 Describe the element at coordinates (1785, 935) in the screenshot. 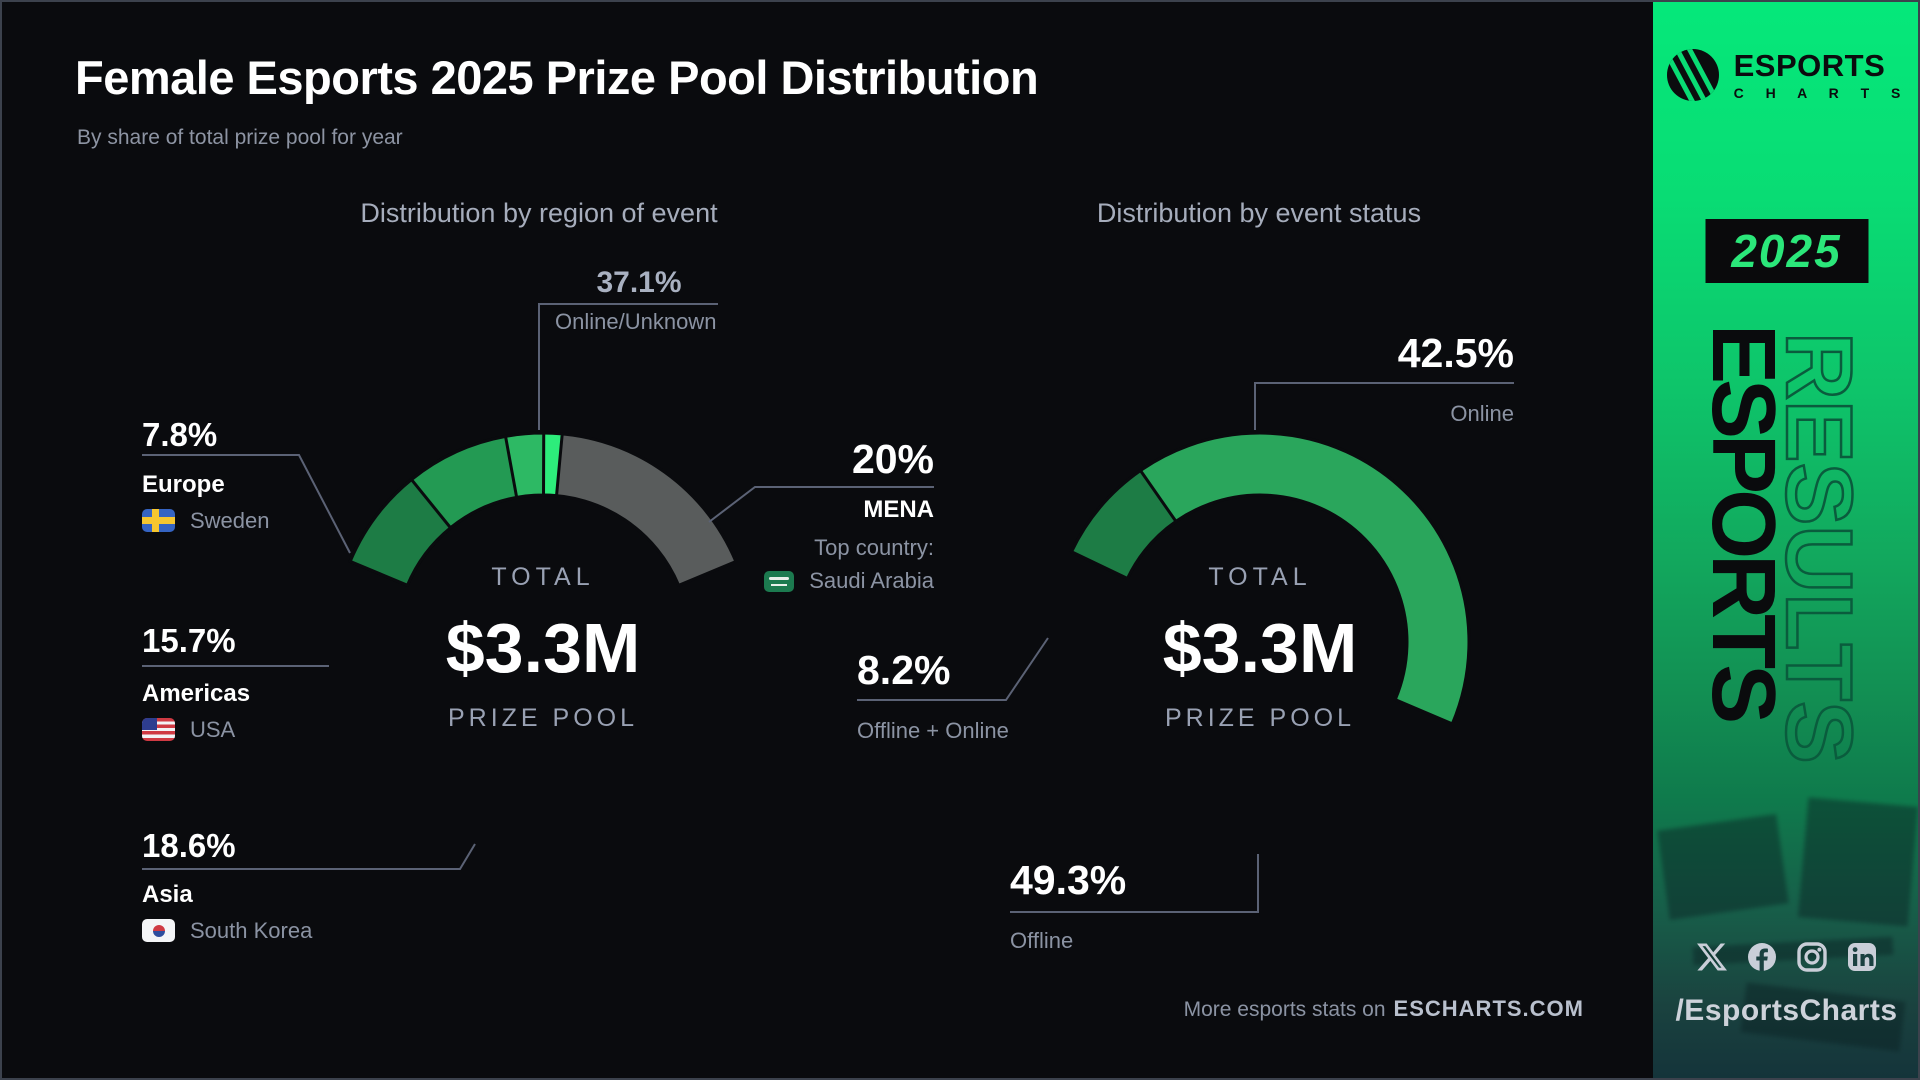

I see `arena-photo-backdrop` at that location.